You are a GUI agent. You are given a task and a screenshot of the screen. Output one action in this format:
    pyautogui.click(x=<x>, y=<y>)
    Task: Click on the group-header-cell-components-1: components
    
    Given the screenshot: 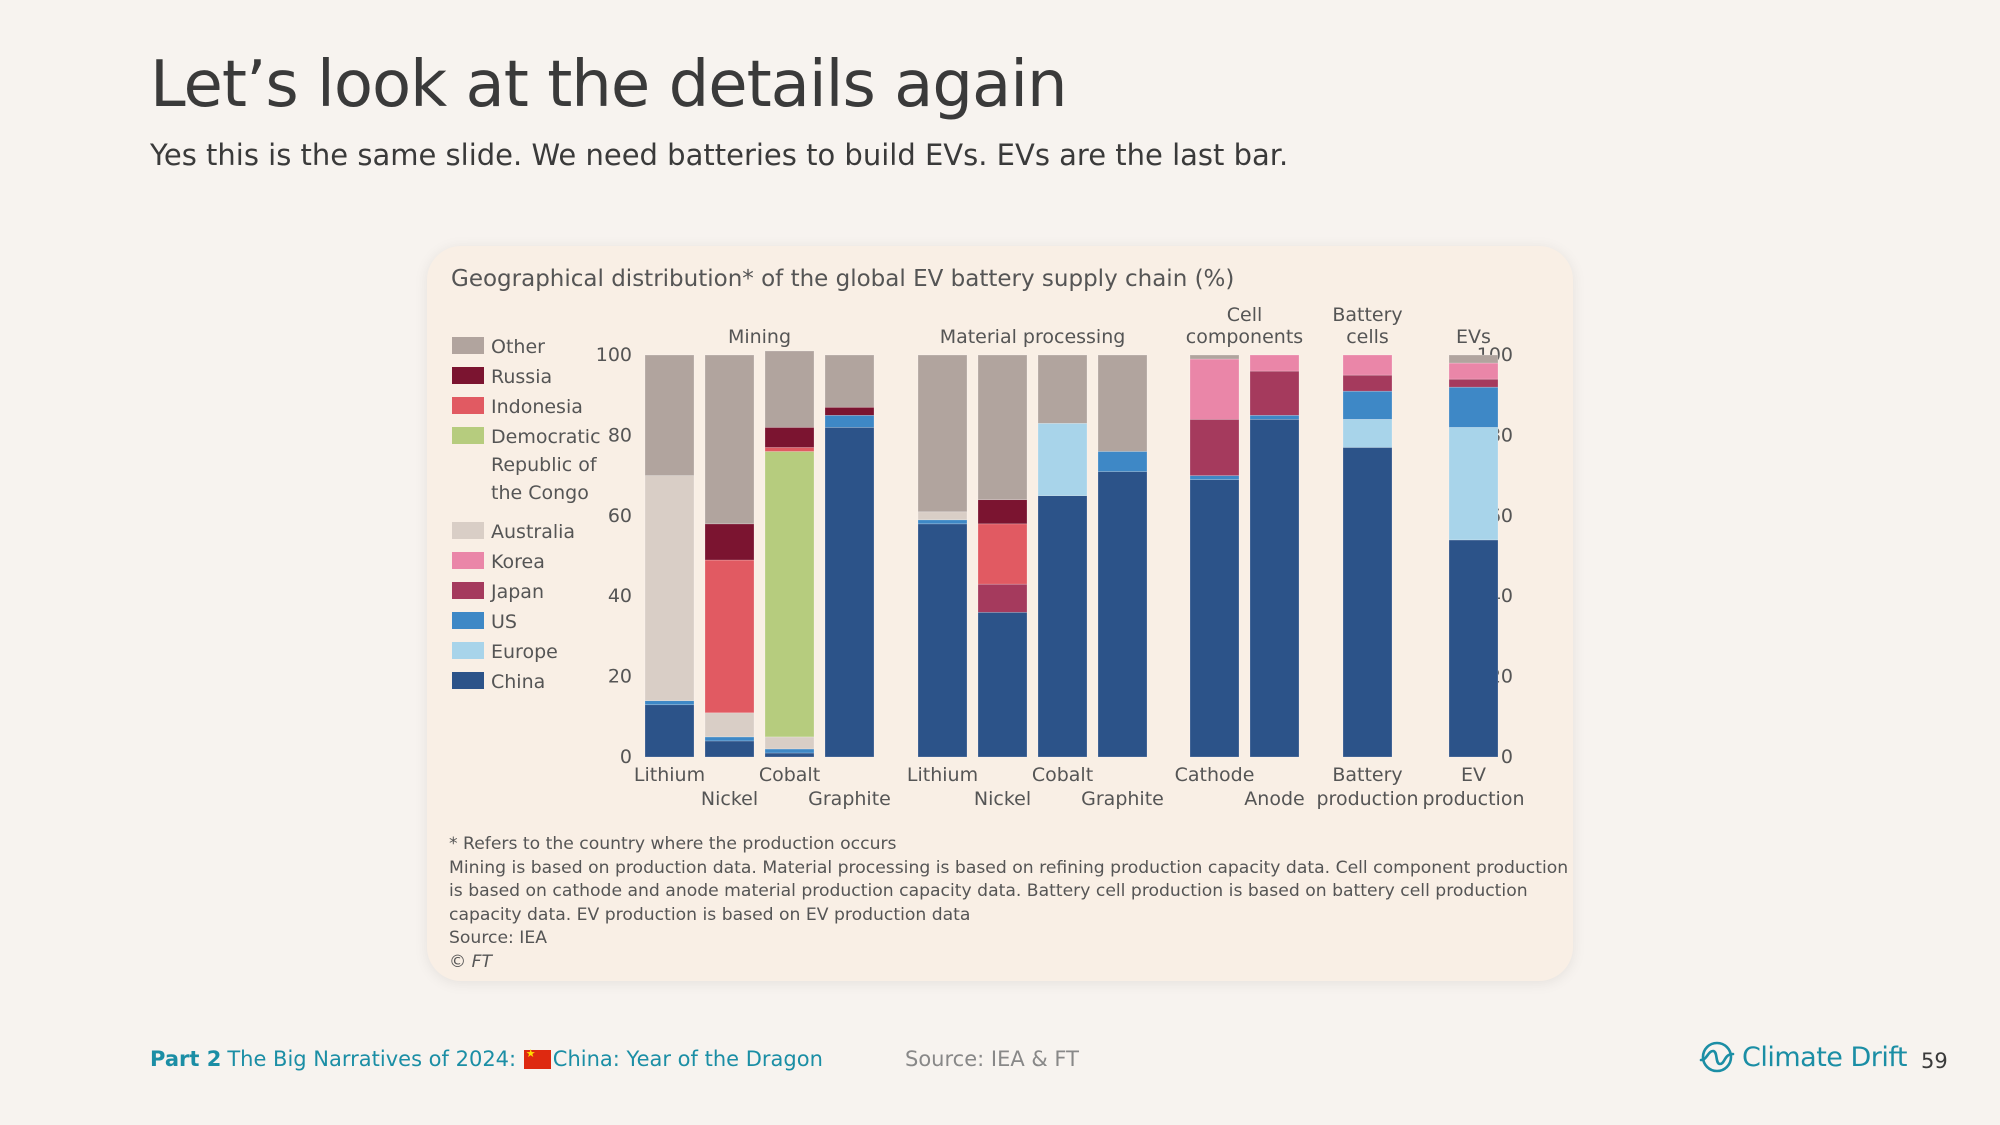 What is the action you would take?
    pyautogui.click(x=1244, y=337)
    